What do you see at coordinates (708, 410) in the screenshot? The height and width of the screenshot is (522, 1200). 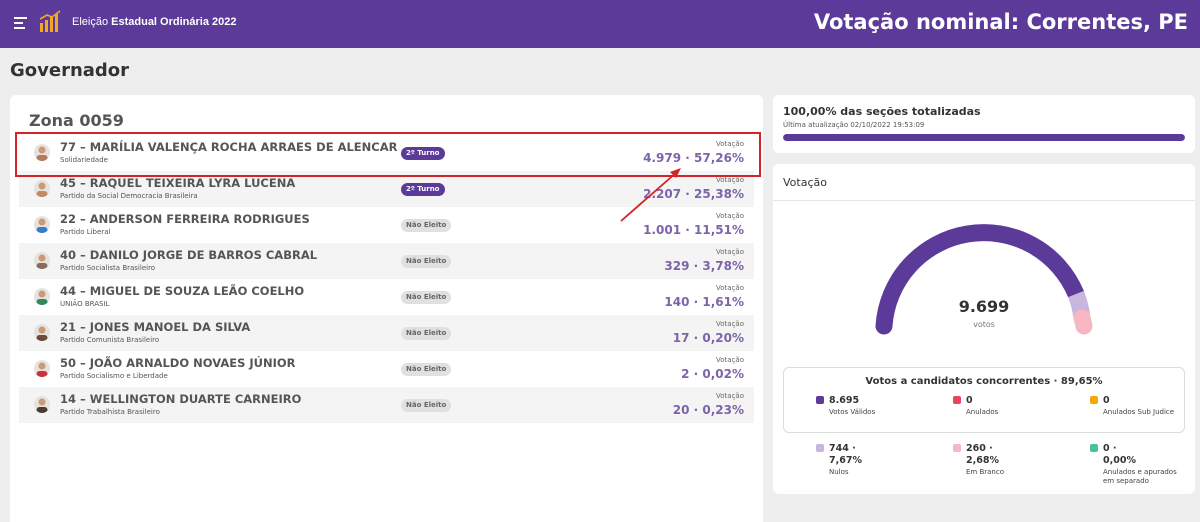 I see `votes-value: 20 · 0,23%` at bounding box center [708, 410].